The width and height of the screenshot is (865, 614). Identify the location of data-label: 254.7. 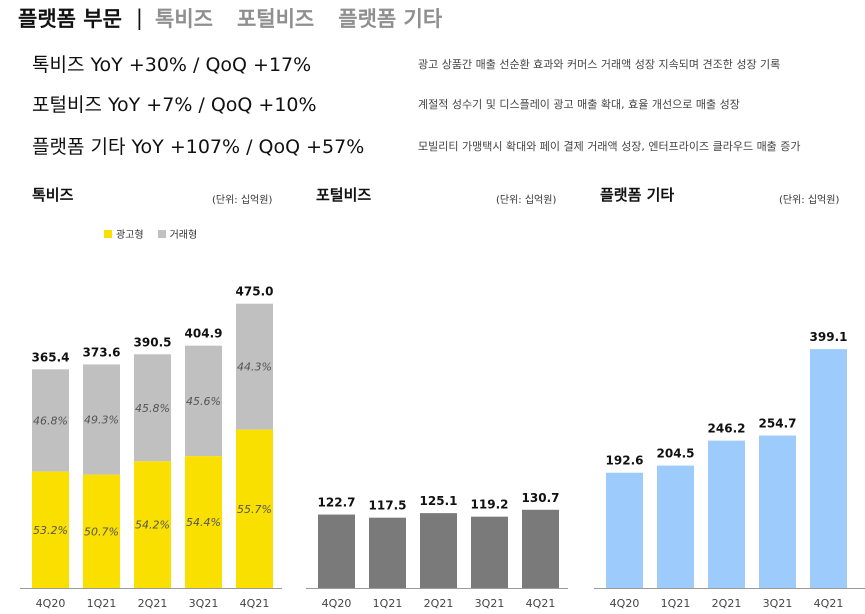
(778, 424).